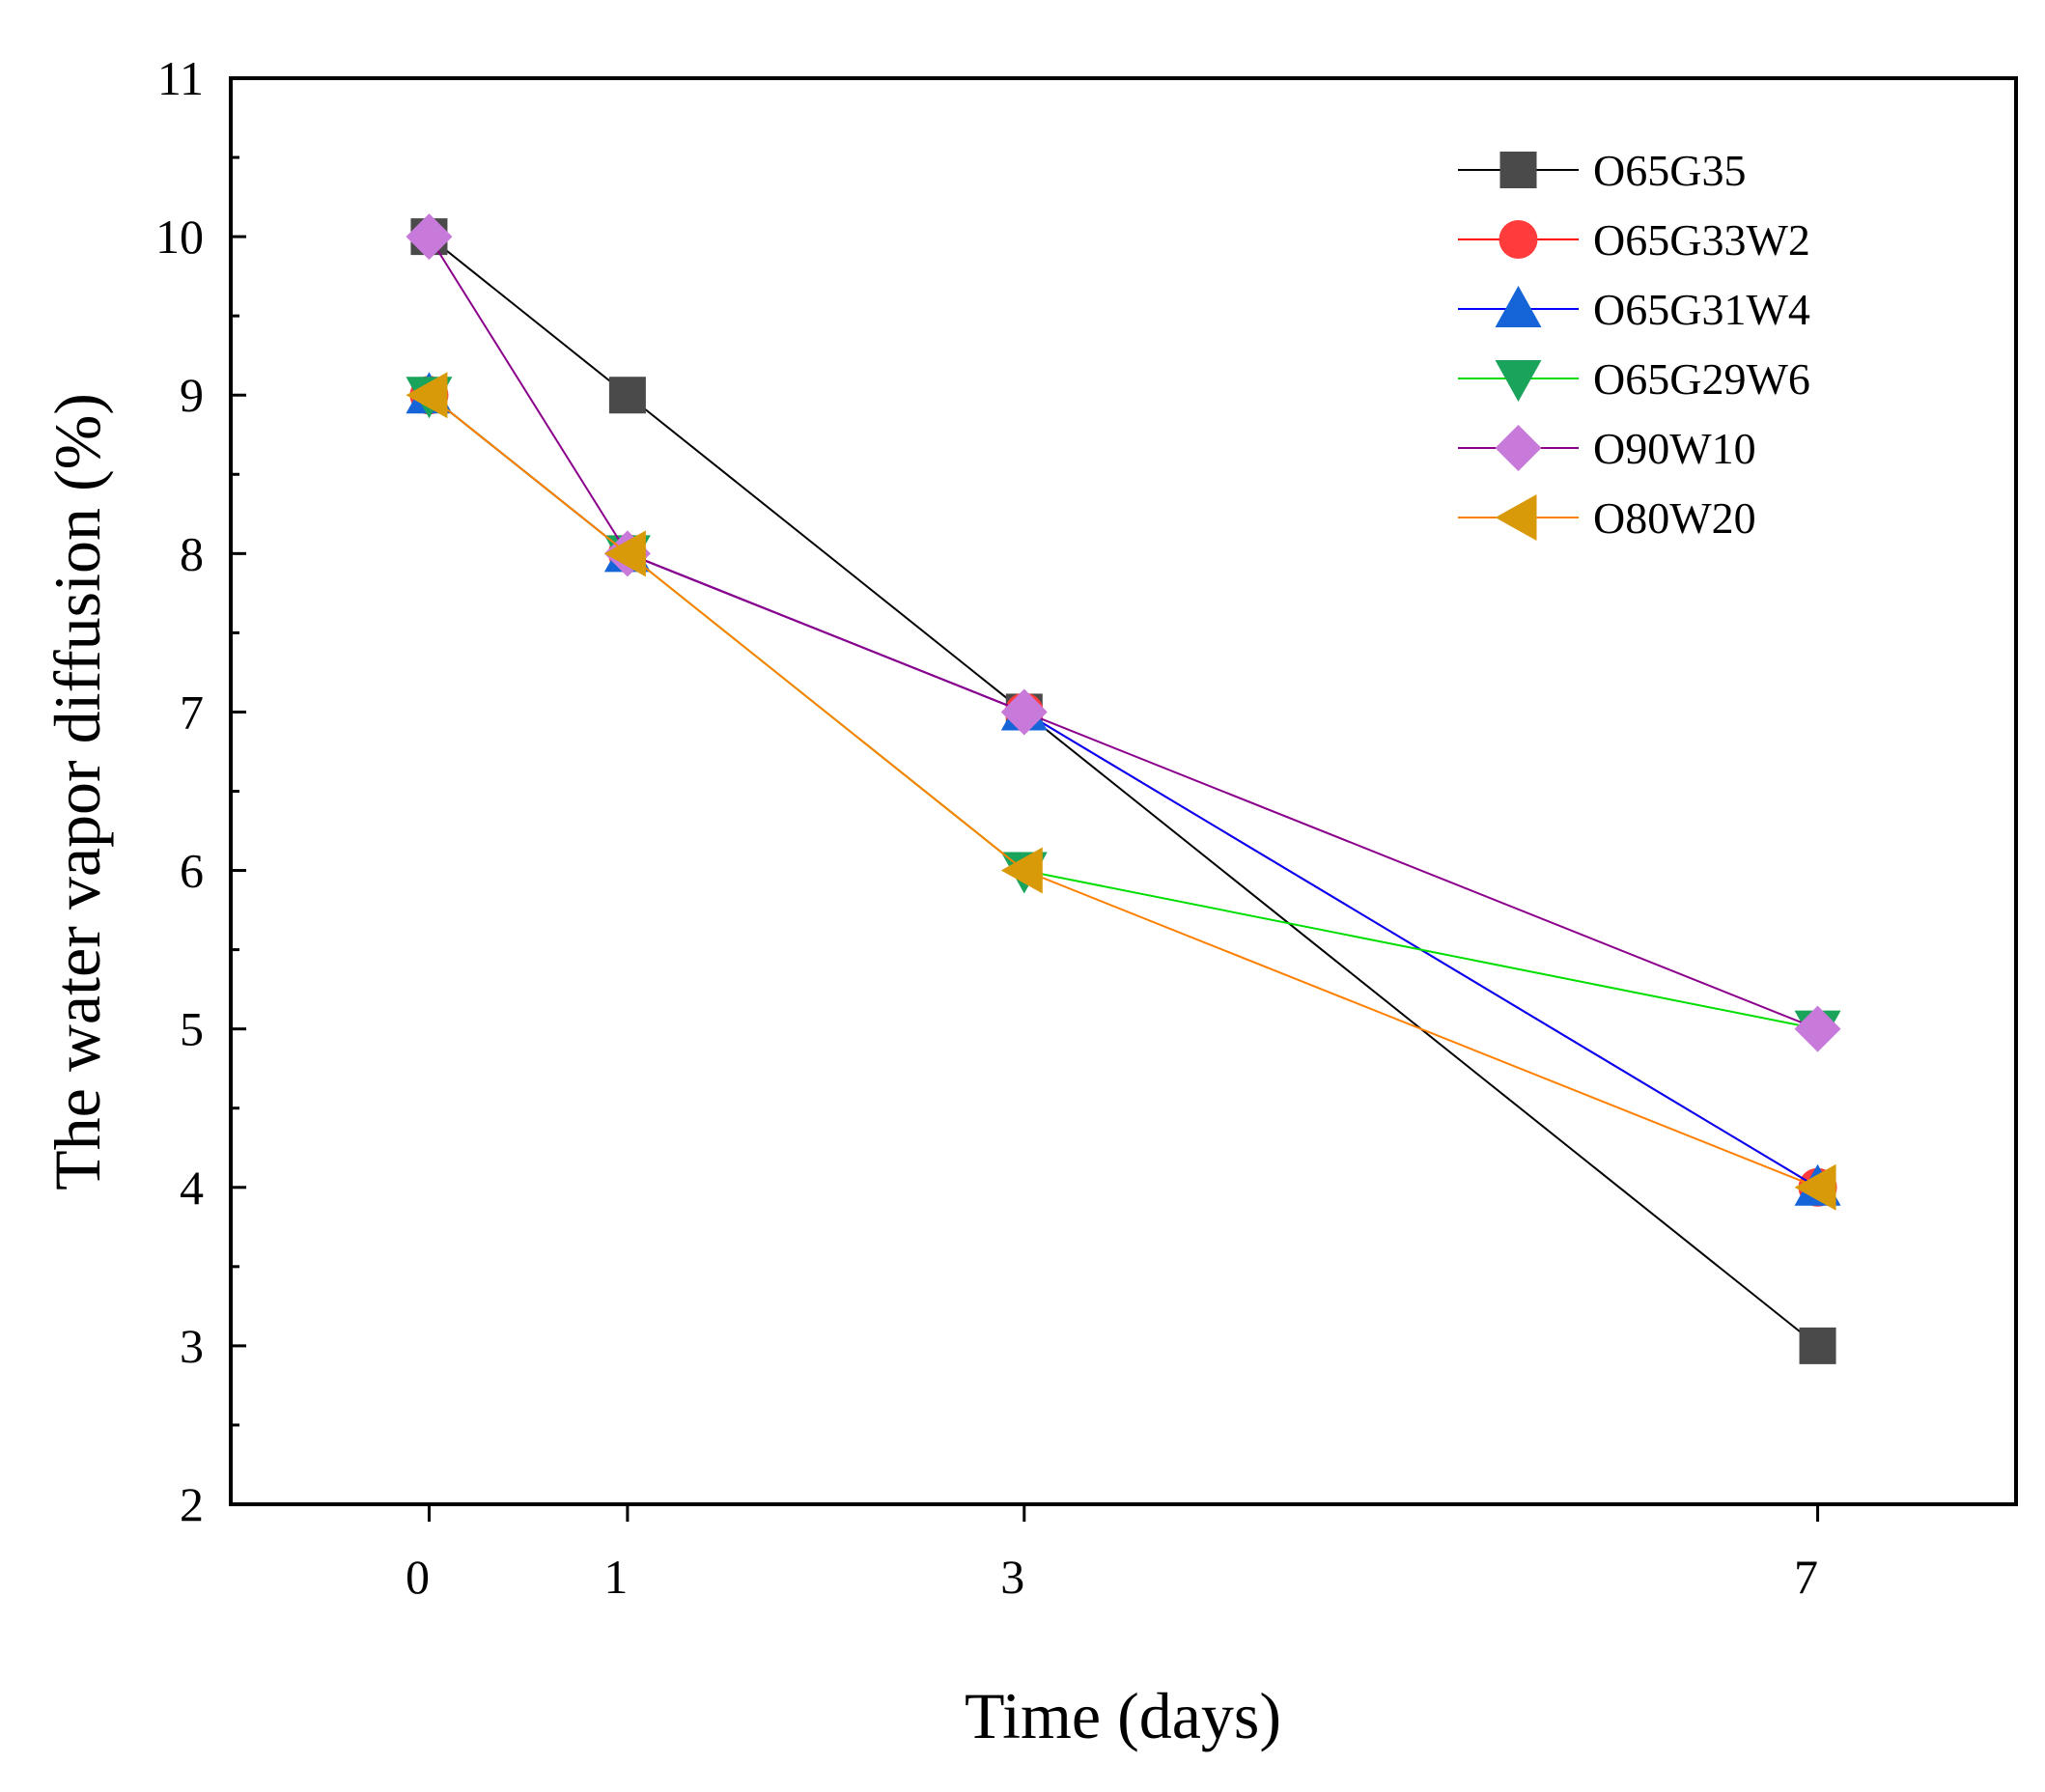  I want to click on x-tick-label: 1, so click(615, 1577).